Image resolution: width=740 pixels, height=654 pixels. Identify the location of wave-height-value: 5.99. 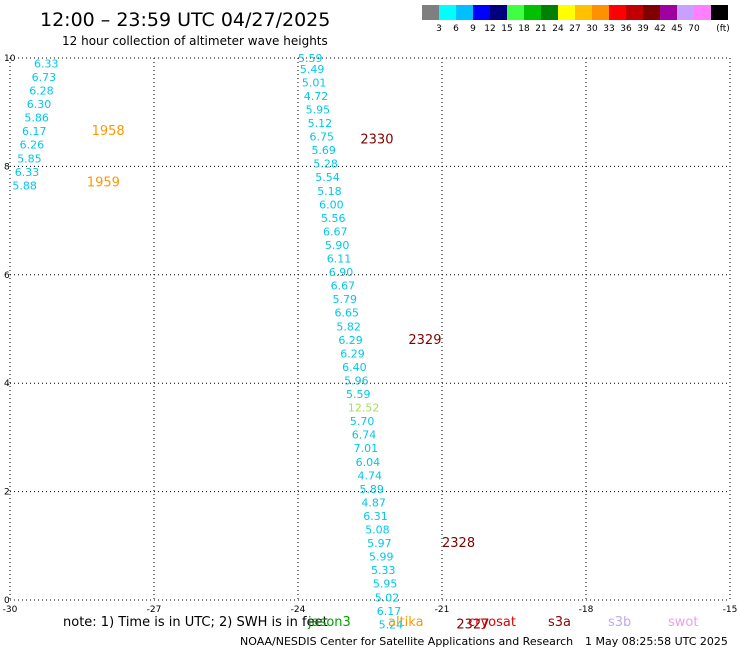
(381, 557).